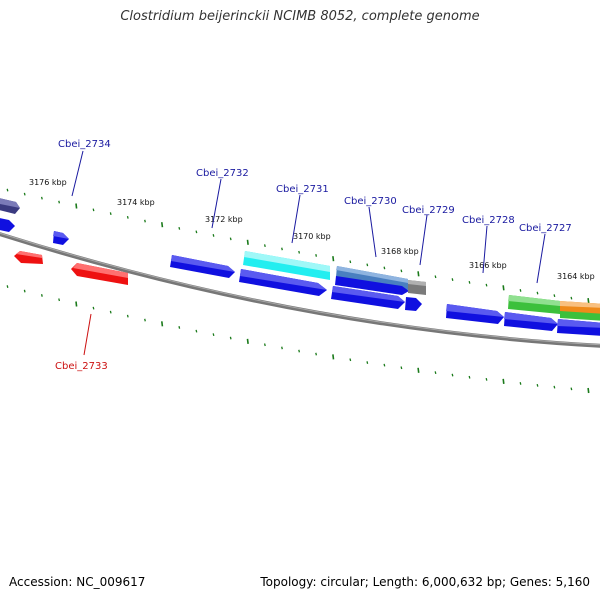 This screenshot has height=600, width=600. Describe the element at coordinates (578, 327) in the screenshot. I see `feature-blue-arrow-right-edge` at that location.